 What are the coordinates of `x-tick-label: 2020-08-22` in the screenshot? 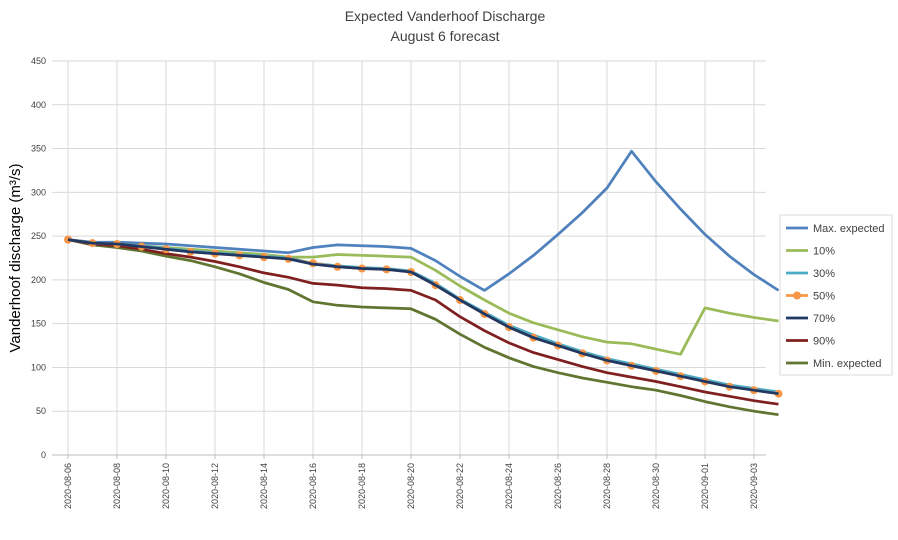 It's located at (460, 486).